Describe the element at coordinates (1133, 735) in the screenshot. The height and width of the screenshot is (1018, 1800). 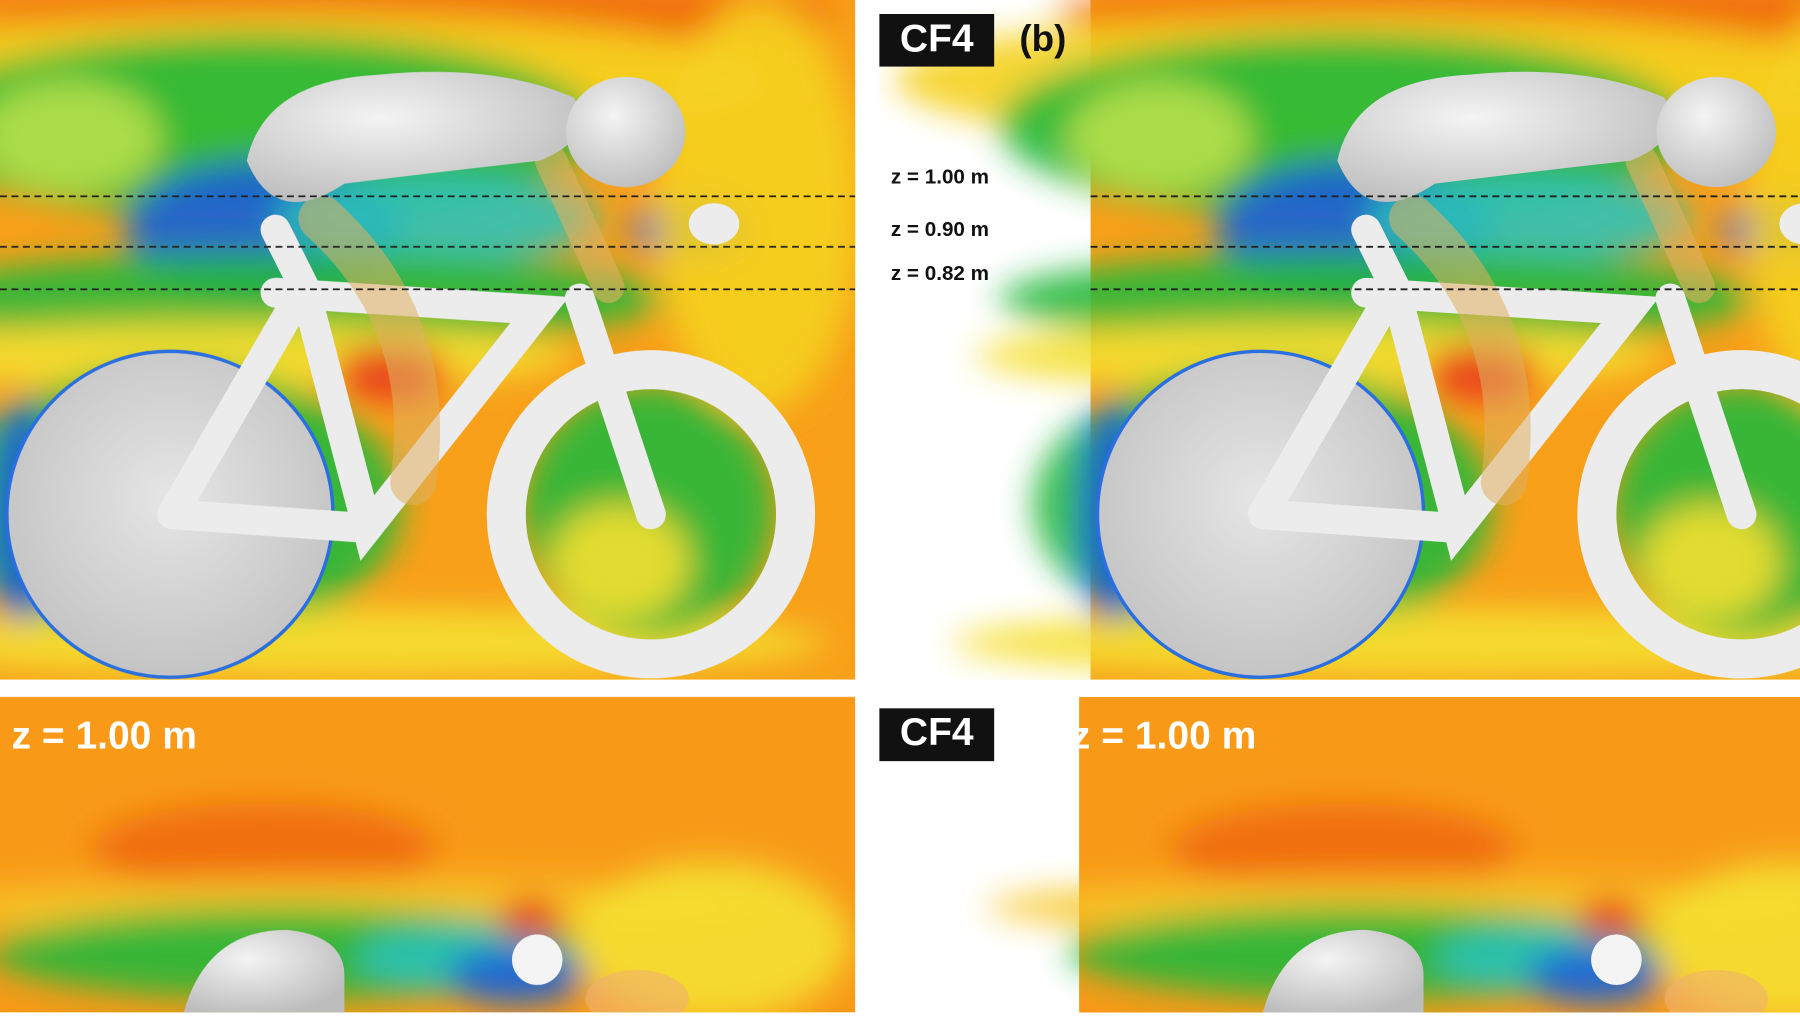
I see `panel-label: (d) z = 1.00 m` at that location.